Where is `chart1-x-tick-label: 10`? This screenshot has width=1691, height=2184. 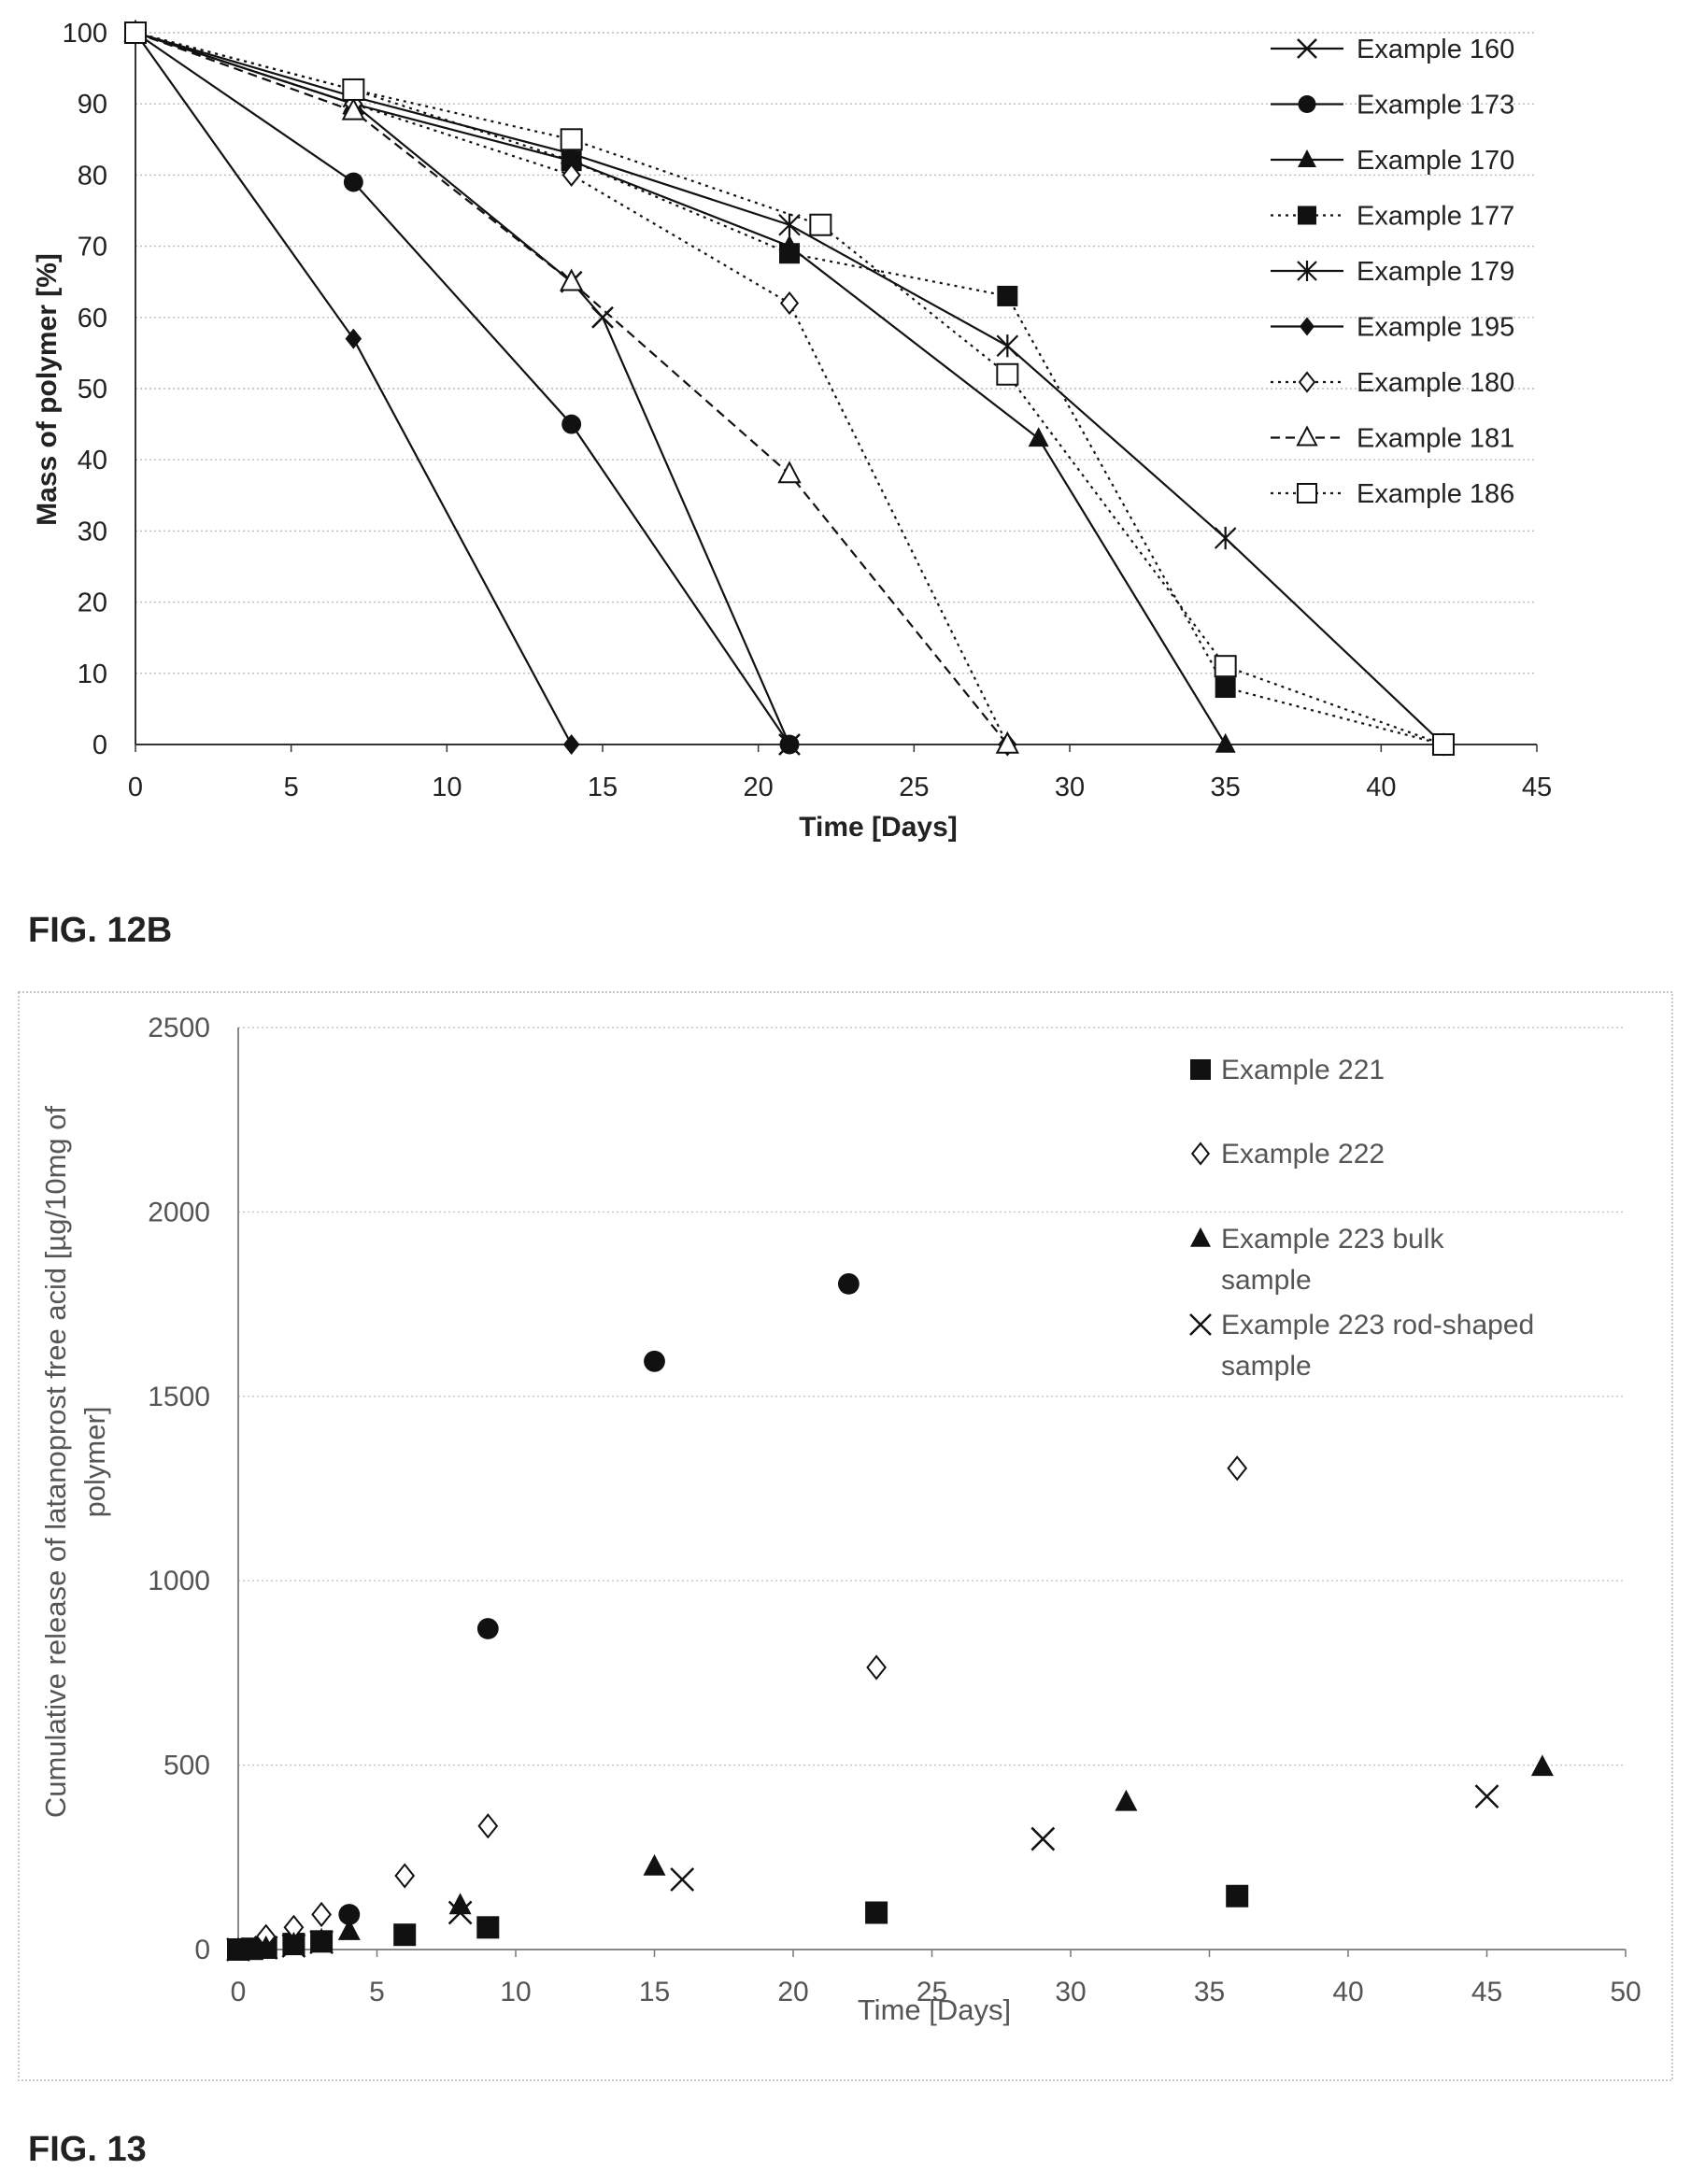
chart1-x-tick-label: 10 is located at coordinates (447, 787).